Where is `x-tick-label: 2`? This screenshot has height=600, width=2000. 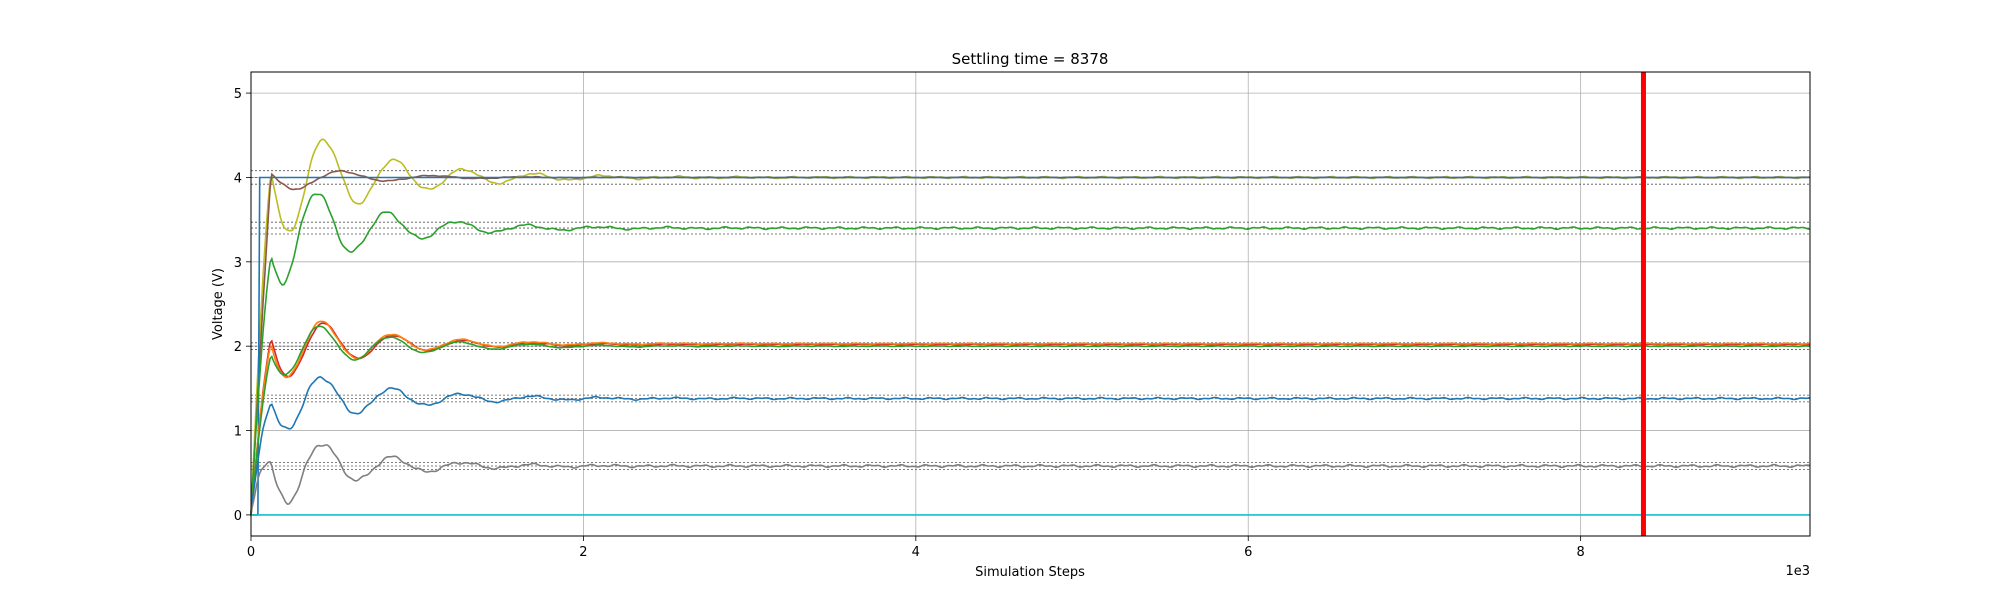 x-tick-label: 2 is located at coordinates (583, 552).